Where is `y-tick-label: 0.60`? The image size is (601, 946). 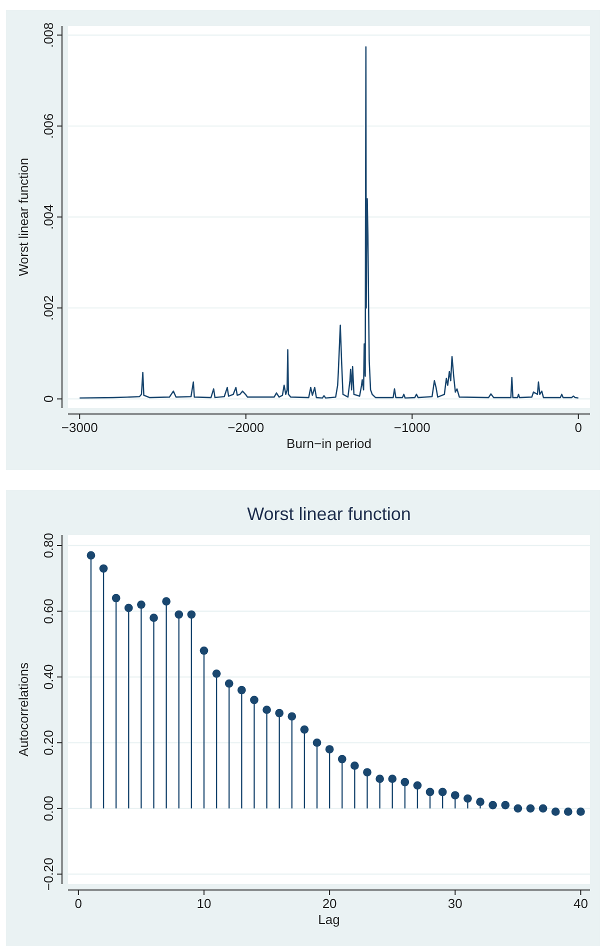 y-tick-label: 0.60 is located at coordinates (48, 611).